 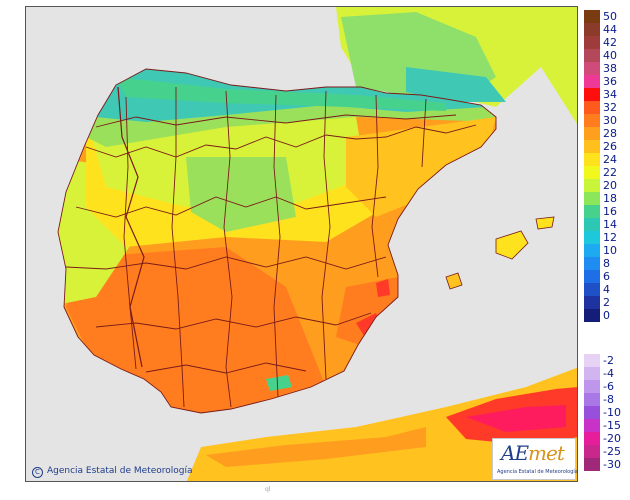 I want to click on legend-label: 44, so click(x=610, y=29).